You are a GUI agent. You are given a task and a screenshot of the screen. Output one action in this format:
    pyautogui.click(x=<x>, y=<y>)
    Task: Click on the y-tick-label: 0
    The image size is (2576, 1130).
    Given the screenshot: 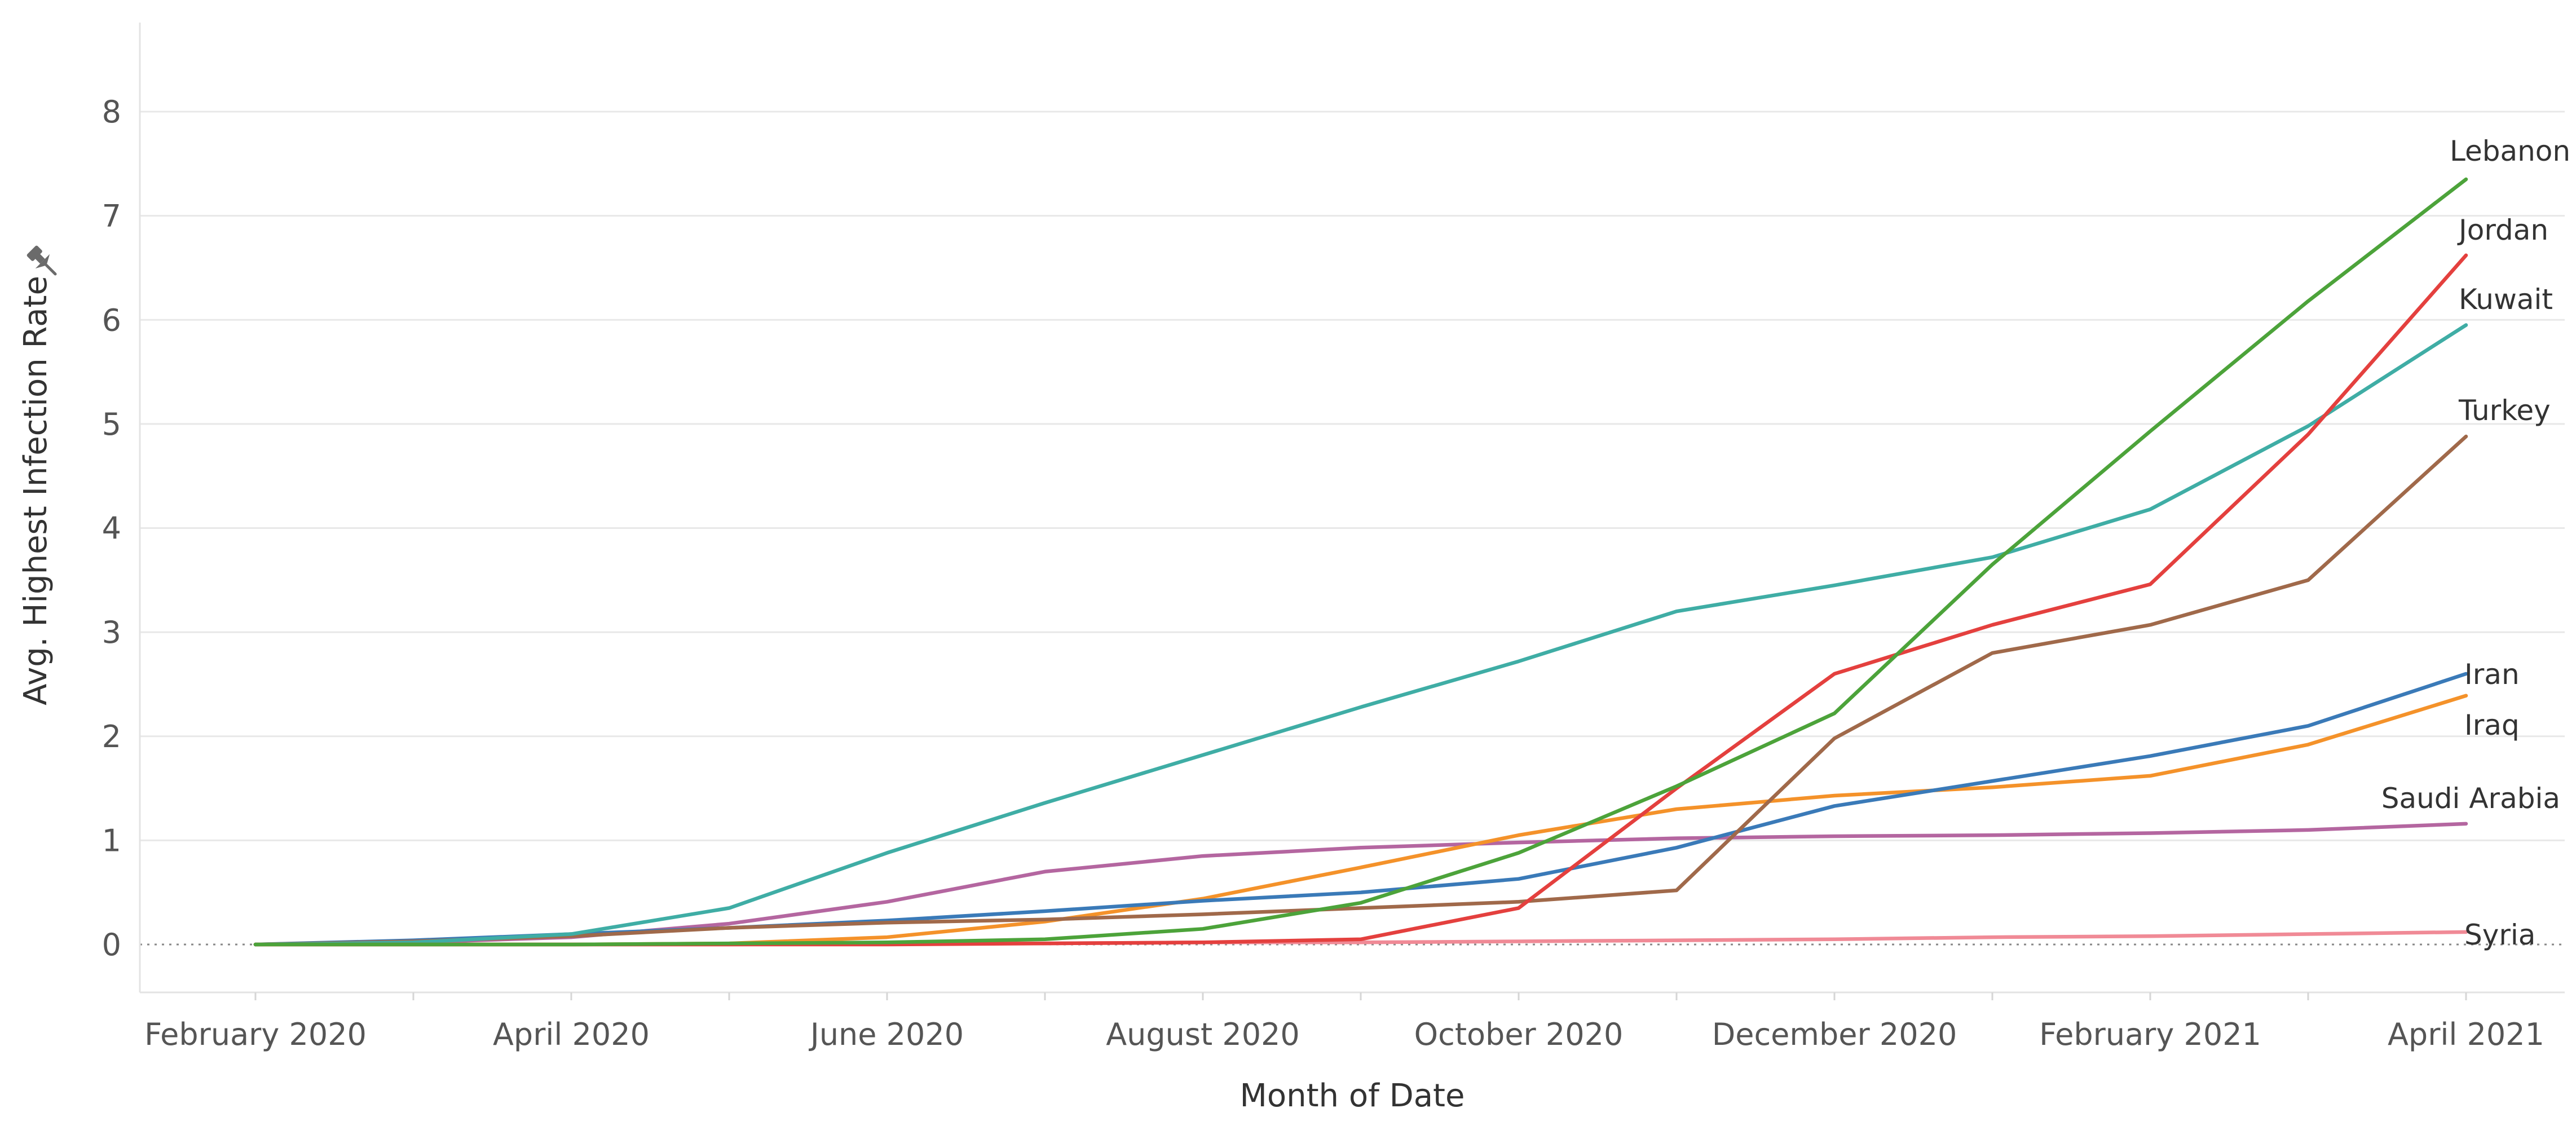 What is the action you would take?
    pyautogui.click(x=111, y=945)
    